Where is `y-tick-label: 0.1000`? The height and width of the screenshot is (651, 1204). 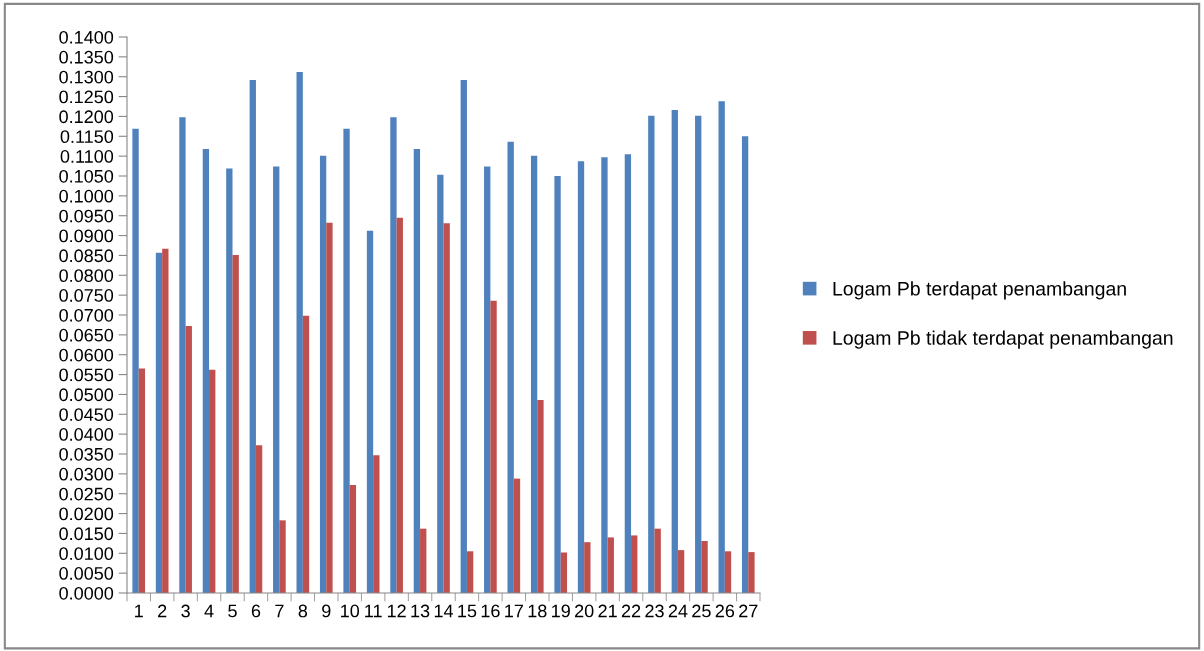 y-tick-label: 0.1000 is located at coordinates (86, 196).